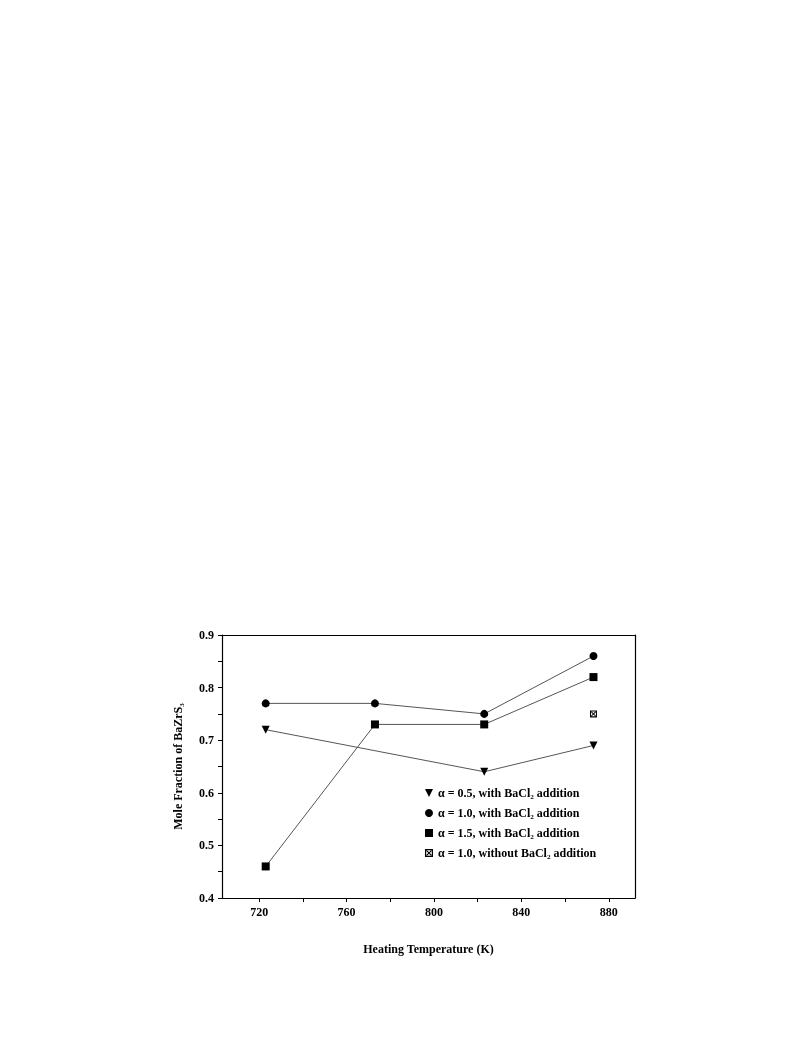 Image resolution: width=797 pixels, height=1064 pixels. I want to click on x-tick-label: 840, so click(521, 912).